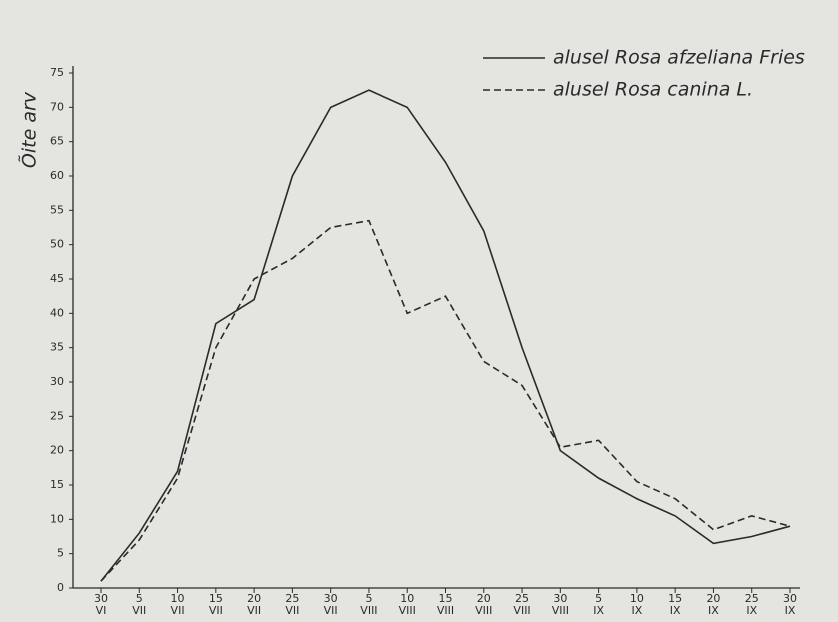  I want to click on x-tick-label: VI, so click(101, 610).